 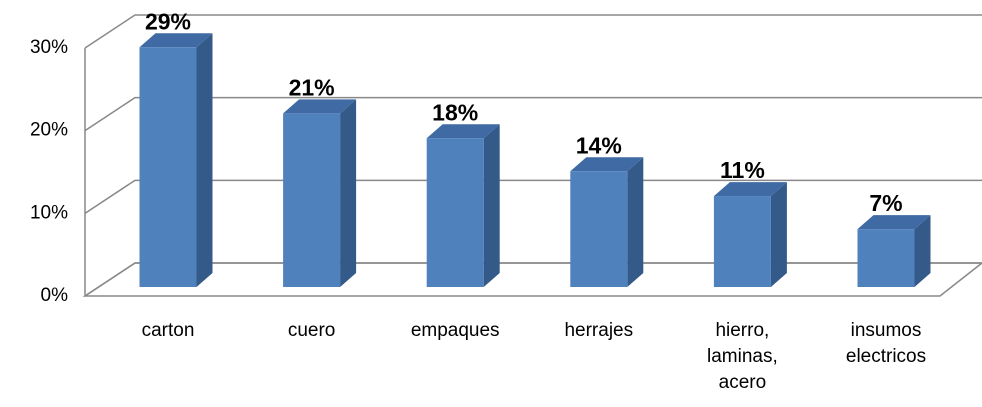 What do you see at coordinates (168, 330) in the screenshot?
I see `x-tick-label: carton` at bounding box center [168, 330].